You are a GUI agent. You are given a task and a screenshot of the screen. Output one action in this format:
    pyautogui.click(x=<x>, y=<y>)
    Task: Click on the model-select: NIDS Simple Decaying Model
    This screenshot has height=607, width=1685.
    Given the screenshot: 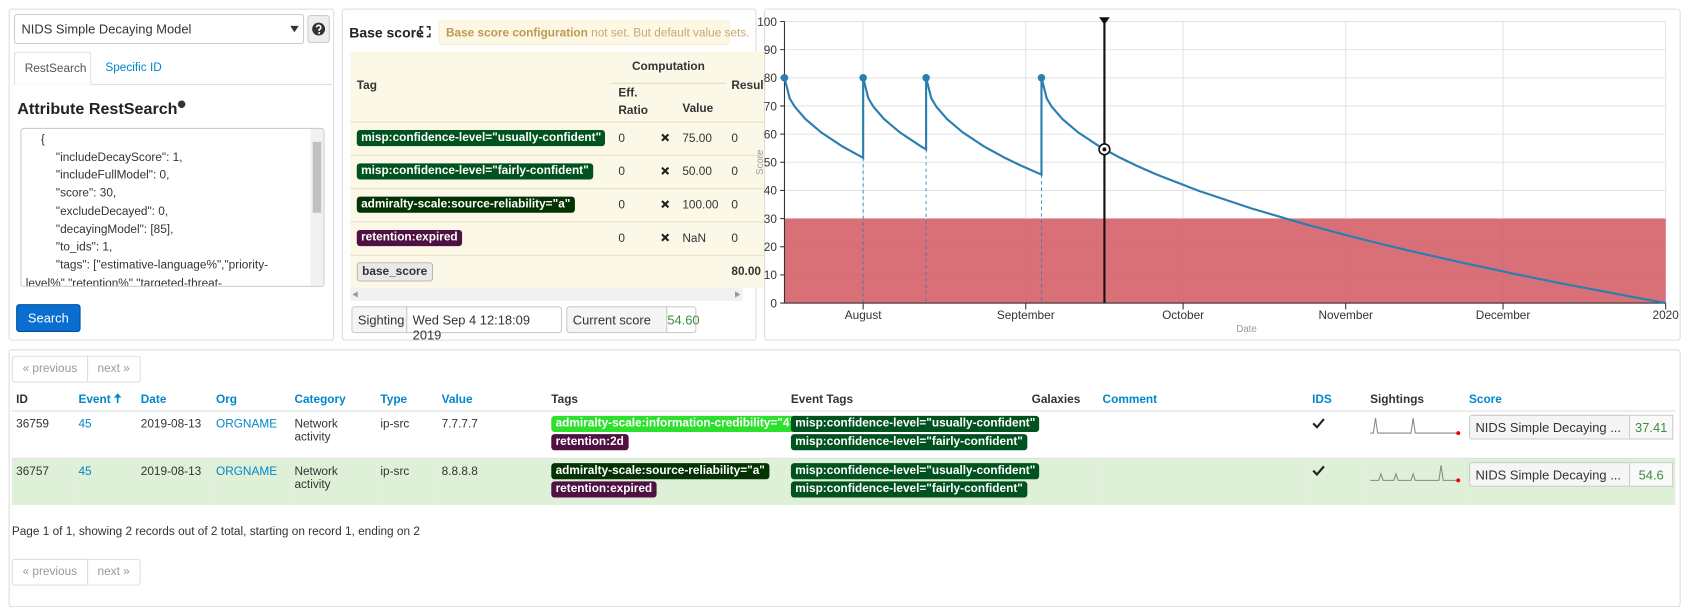 What is the action you would take?
    pyautogui.click(x=159, y=29)
    